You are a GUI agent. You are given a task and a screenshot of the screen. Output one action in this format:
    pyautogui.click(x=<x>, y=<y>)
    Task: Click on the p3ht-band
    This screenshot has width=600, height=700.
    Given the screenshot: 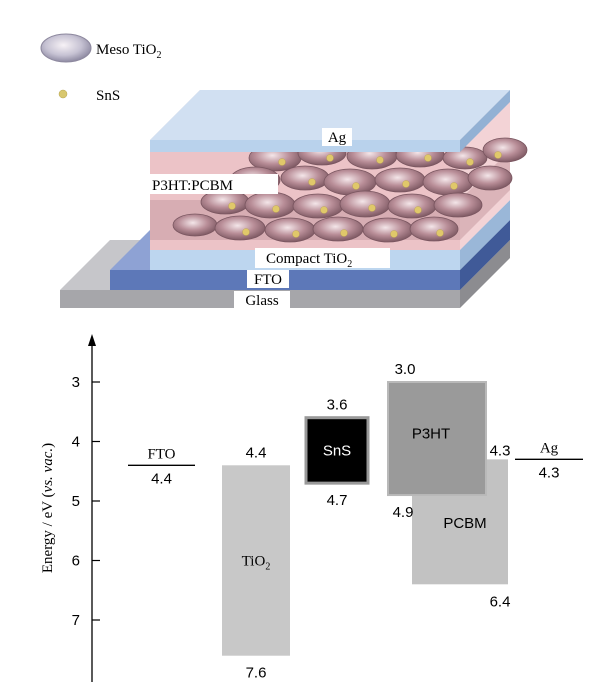 What is the action you would take?
    pyautogui.click(x=437, y=439)
    